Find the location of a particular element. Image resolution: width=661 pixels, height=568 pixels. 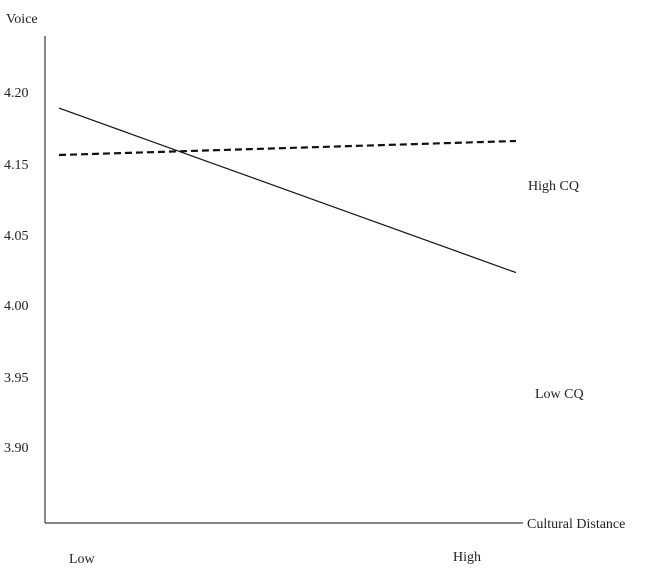

y-tick-label: 4.00 is located at coordinates (16, 306).